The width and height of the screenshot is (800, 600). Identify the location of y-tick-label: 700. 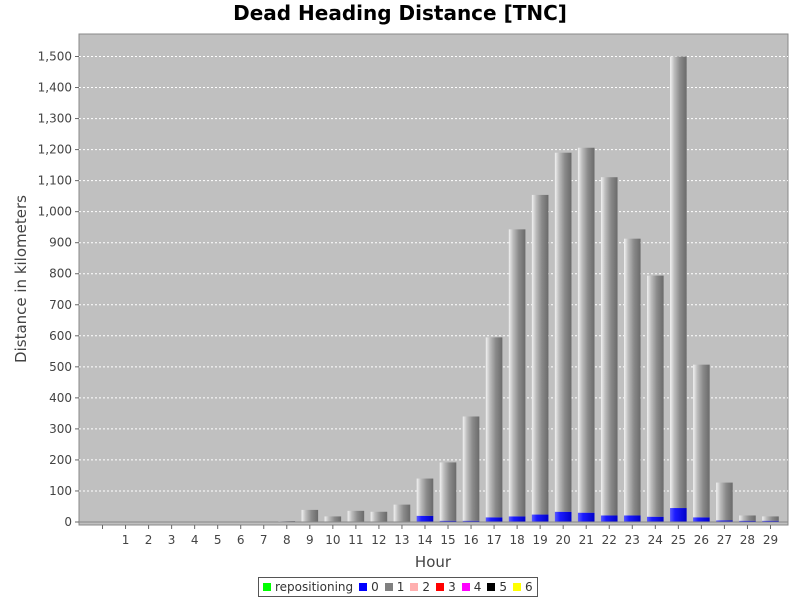
(60, 305).